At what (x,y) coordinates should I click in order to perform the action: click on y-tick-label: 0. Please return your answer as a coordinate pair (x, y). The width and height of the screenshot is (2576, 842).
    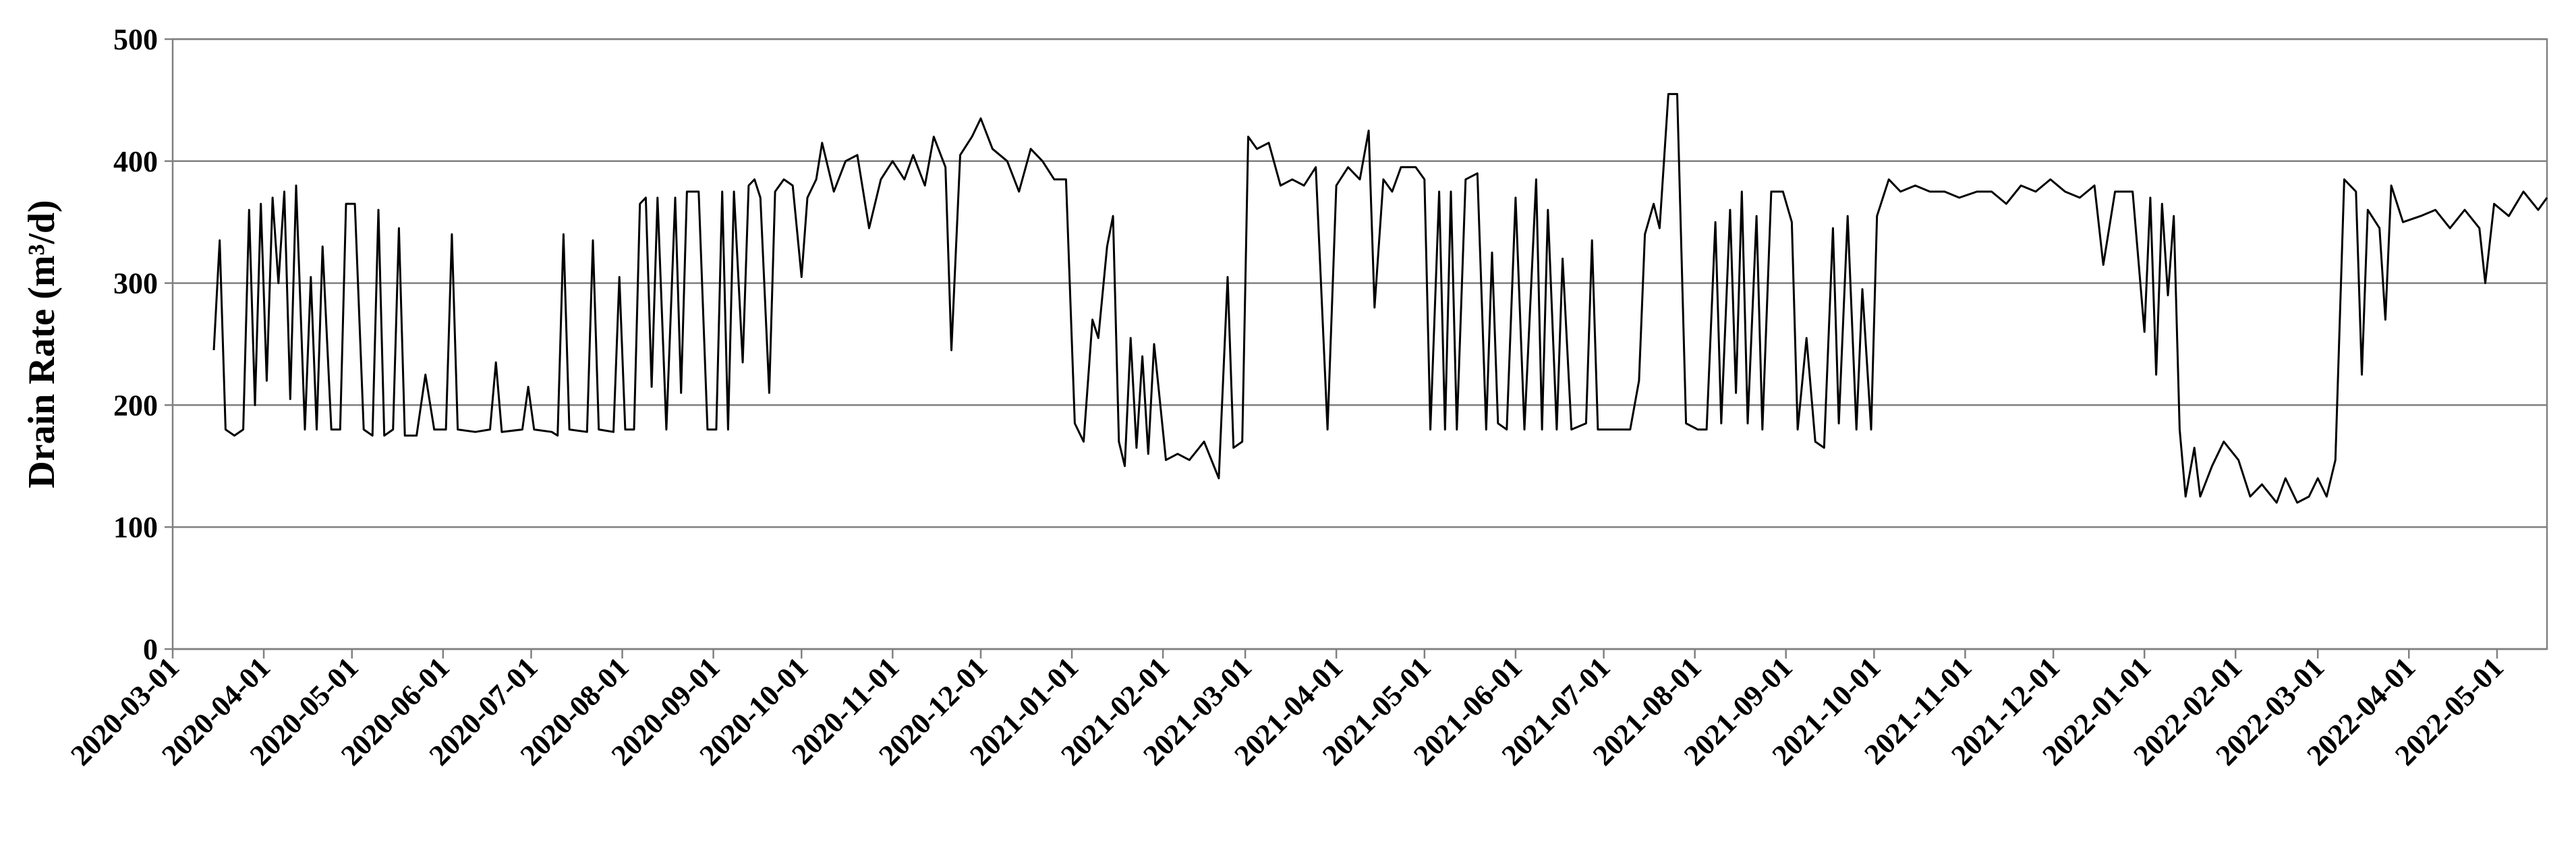
    Looking at the image, I should click on (150, 649).